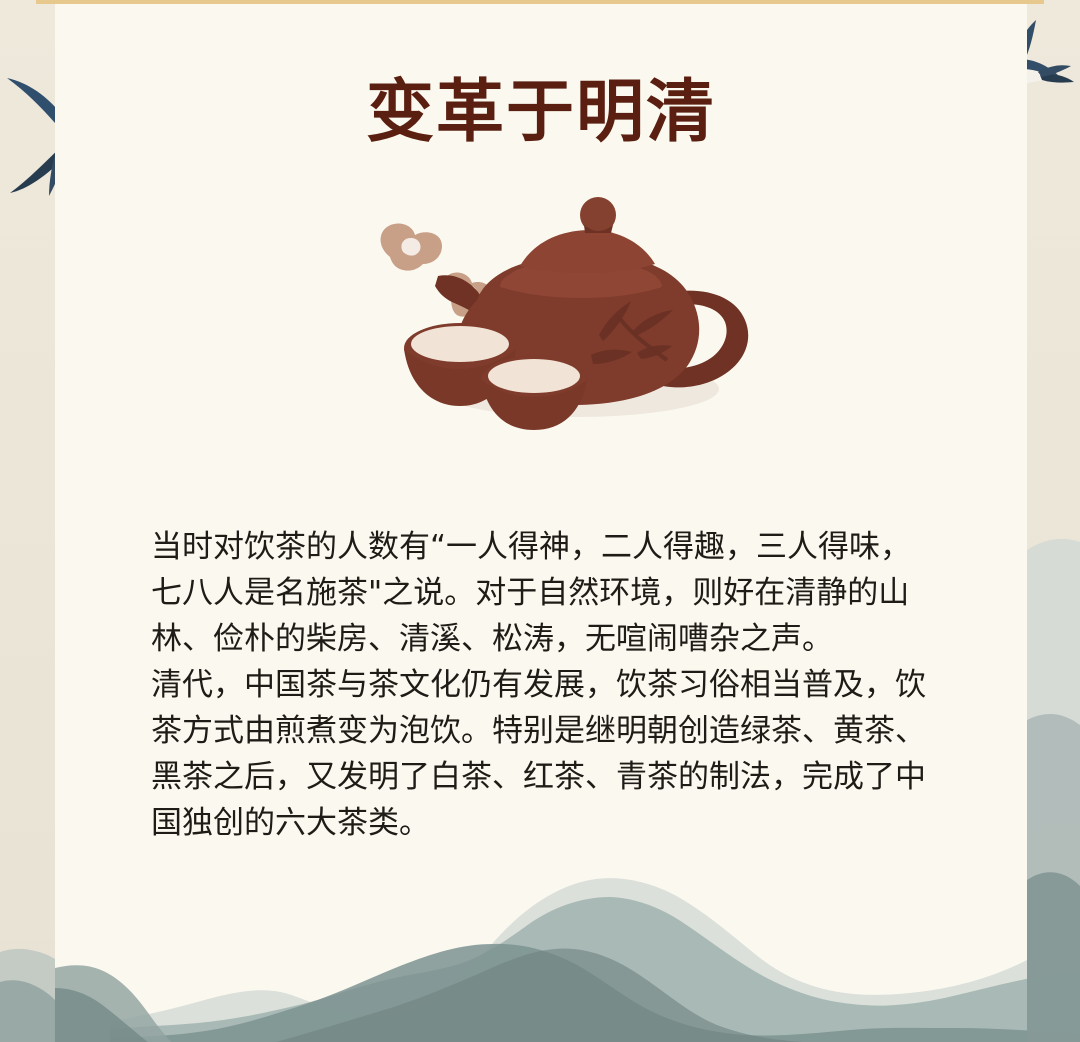  Describe the element at coordinates (540, 112) in the screenshot. I see `page-title: 变革于明清` at that location.